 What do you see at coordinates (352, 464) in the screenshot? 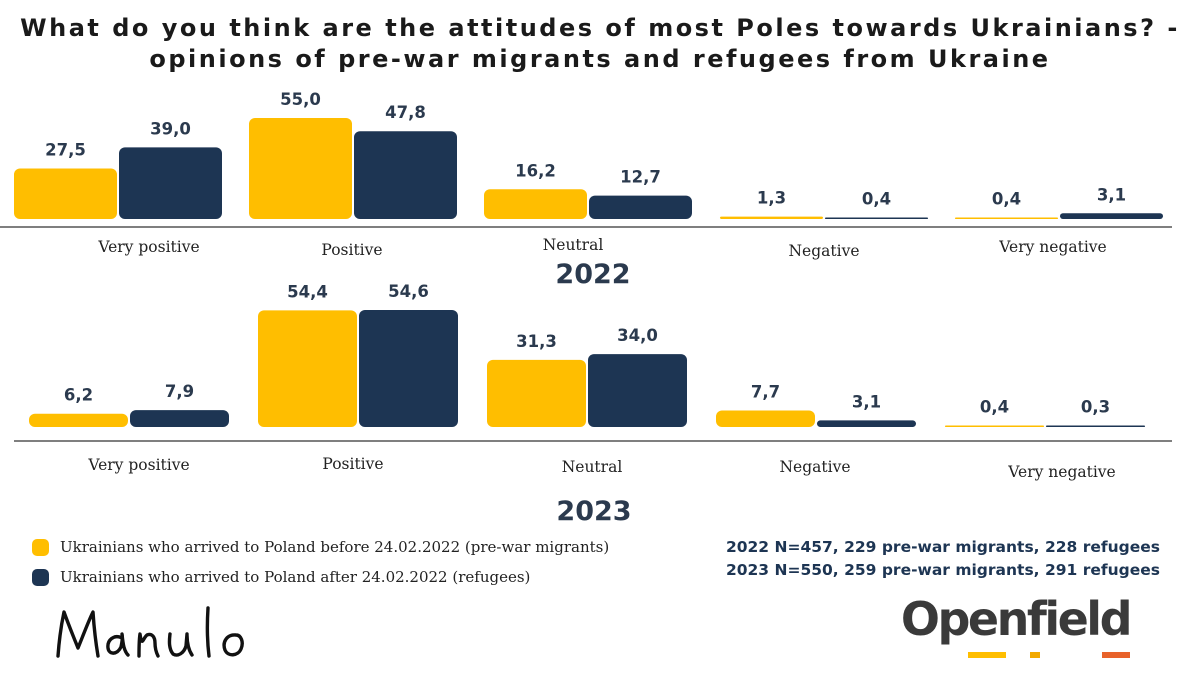
I see `category-label-2023-1: Positive` at bounding box center [352, 464].